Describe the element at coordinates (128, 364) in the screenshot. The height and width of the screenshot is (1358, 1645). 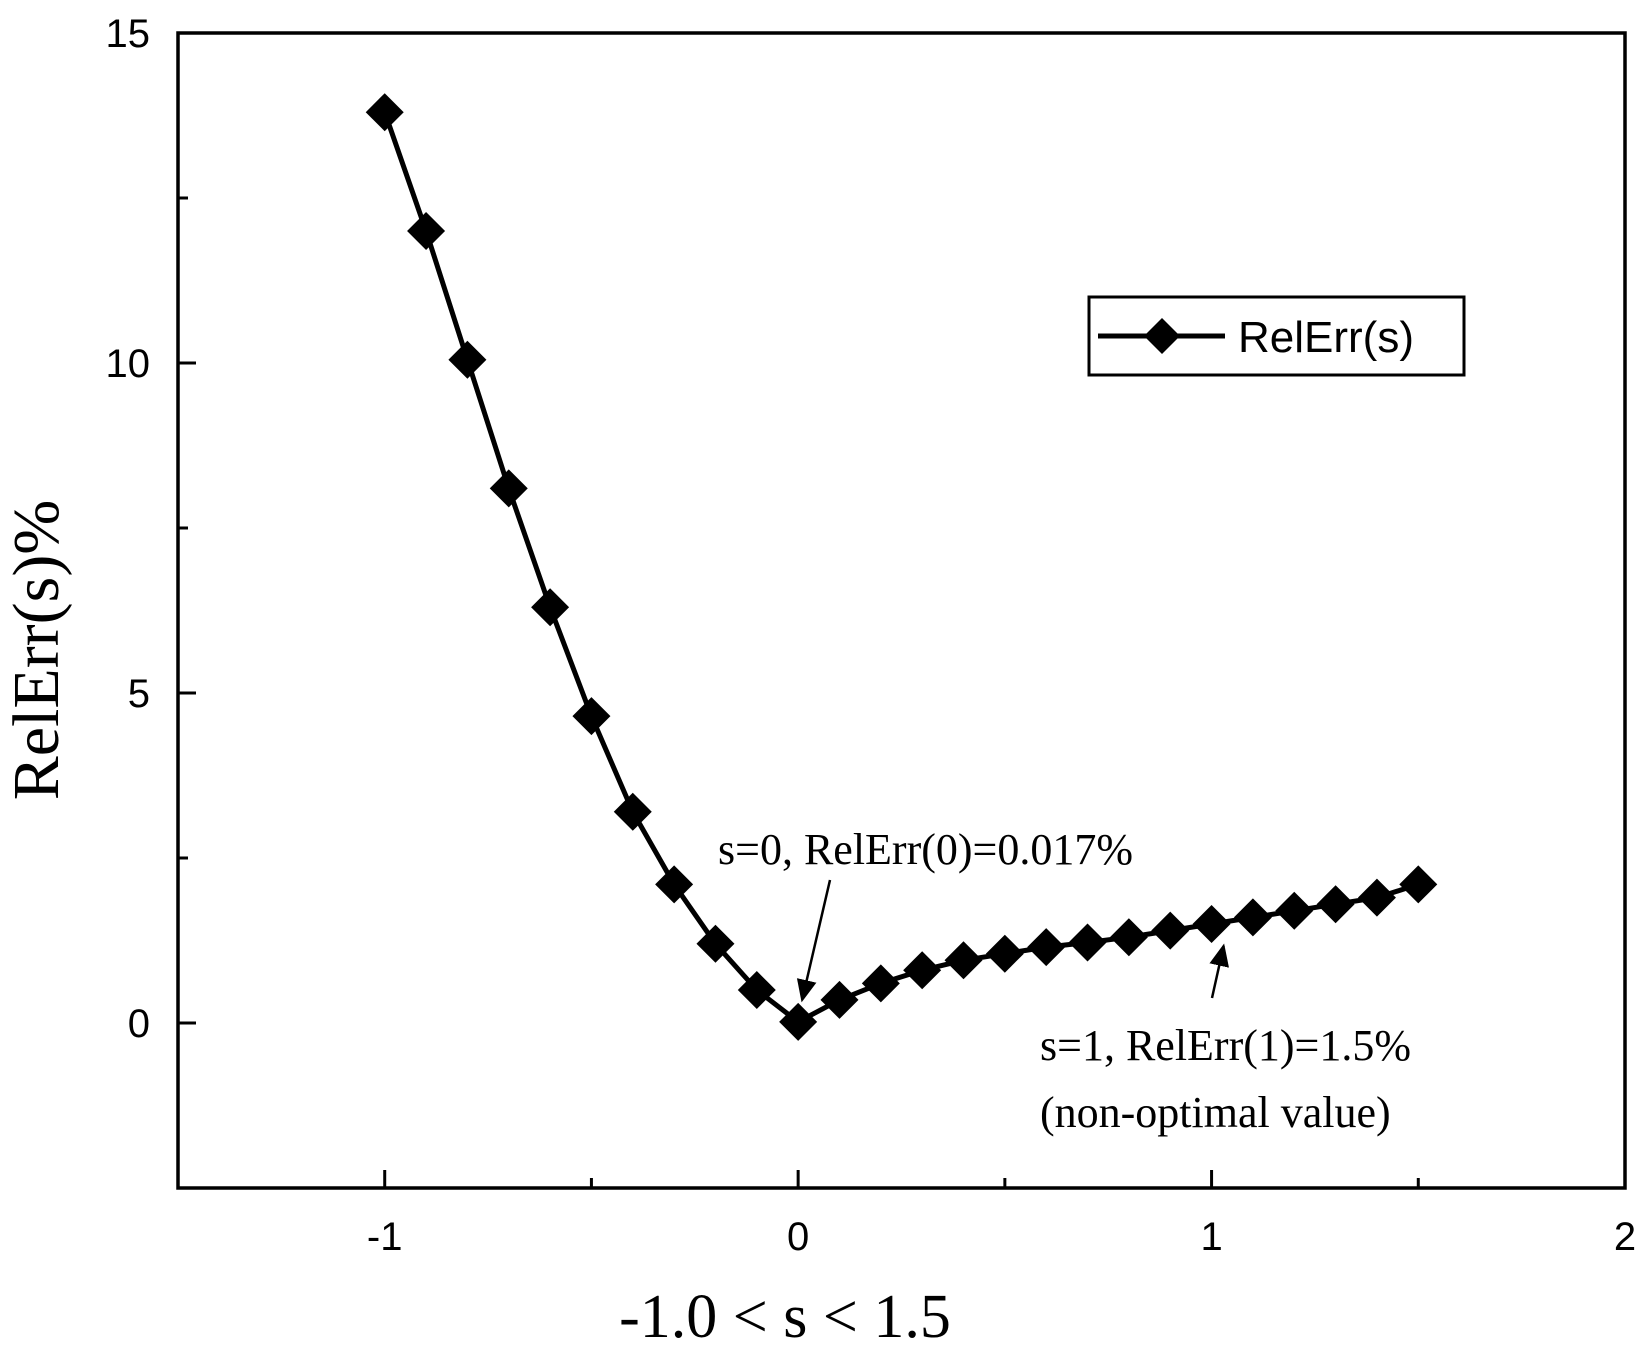
I see `y-tick-label: 10` at that location.